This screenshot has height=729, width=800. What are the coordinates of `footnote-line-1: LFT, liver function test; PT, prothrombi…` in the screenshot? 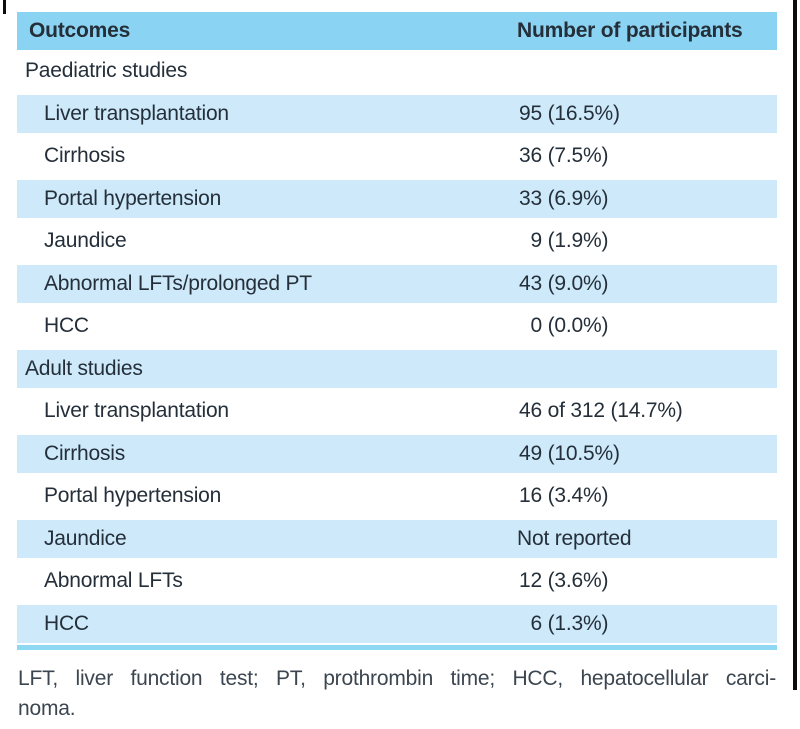 It's located at (397, 678).